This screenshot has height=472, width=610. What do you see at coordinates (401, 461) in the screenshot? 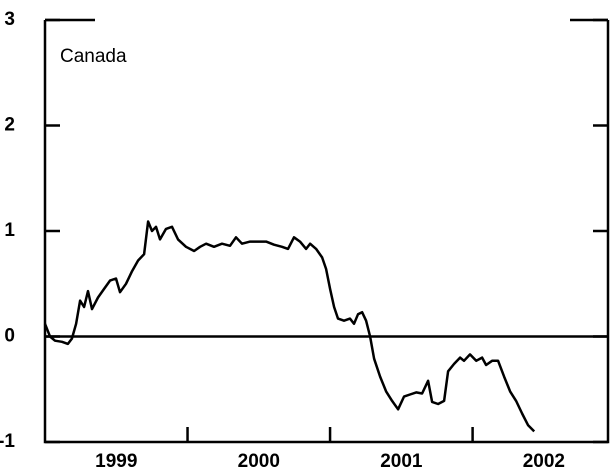
I see `x-tick-label: 2001` at bounding box center [401, 461].